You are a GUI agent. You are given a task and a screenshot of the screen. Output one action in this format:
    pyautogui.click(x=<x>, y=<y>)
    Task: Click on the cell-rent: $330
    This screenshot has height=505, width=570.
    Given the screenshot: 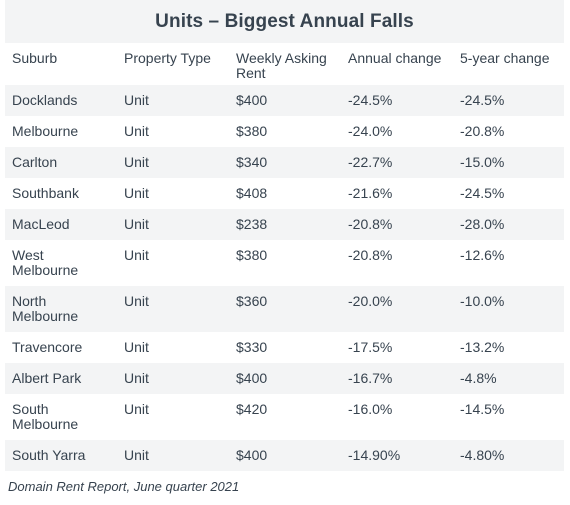 What is the action you would take?
    pyautogui.click(x=252, y=347)
    